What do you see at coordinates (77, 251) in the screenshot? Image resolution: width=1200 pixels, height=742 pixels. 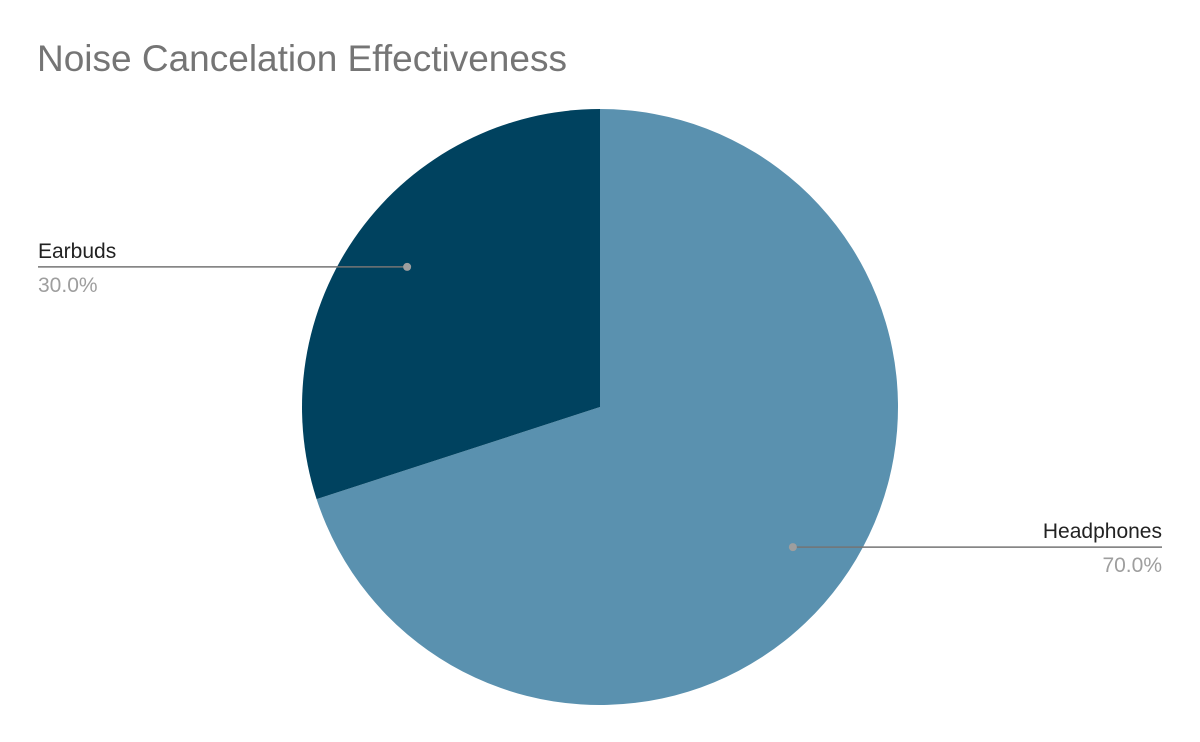 I see `slice-label-earbuds: Earbuds` at bounding box center [77, 251].